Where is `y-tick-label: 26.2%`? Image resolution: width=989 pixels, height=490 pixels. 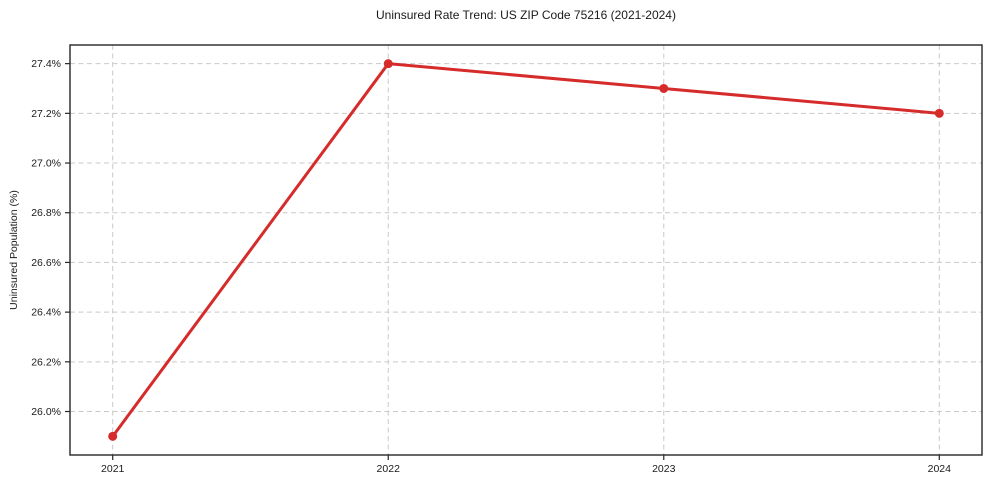
y-tick-label: 26.2% is located at coordinates (46, 362).